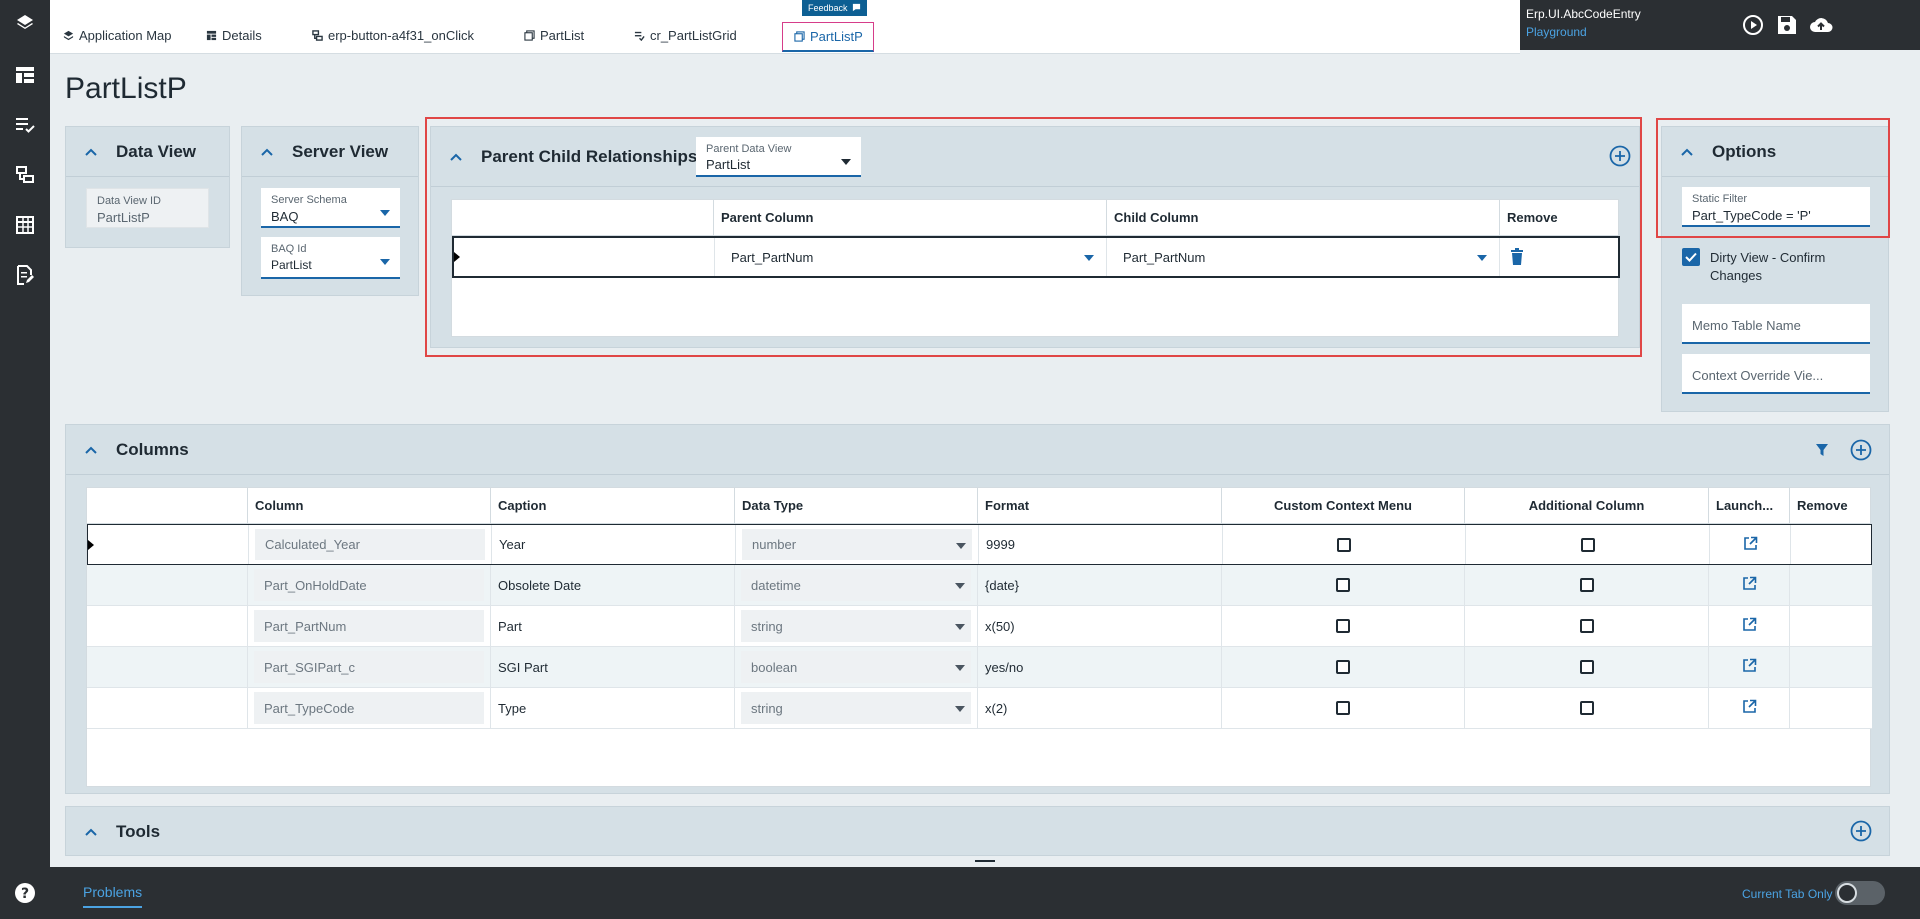 This screenshot has height=919, width=1920. What do you see at coordinates (25, 175) in the screenshot?
I see `data-views-icon` at bounding box center [25, 175].